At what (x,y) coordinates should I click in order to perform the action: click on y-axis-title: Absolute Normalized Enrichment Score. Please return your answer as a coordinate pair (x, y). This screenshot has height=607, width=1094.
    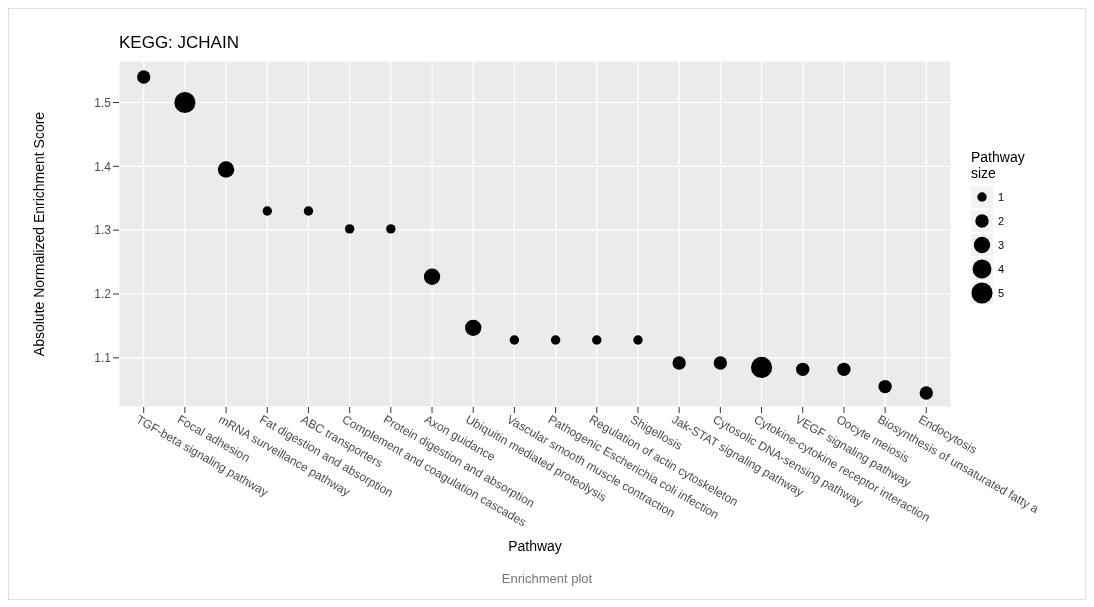
    Looking at the image, I should click on (38, 234).